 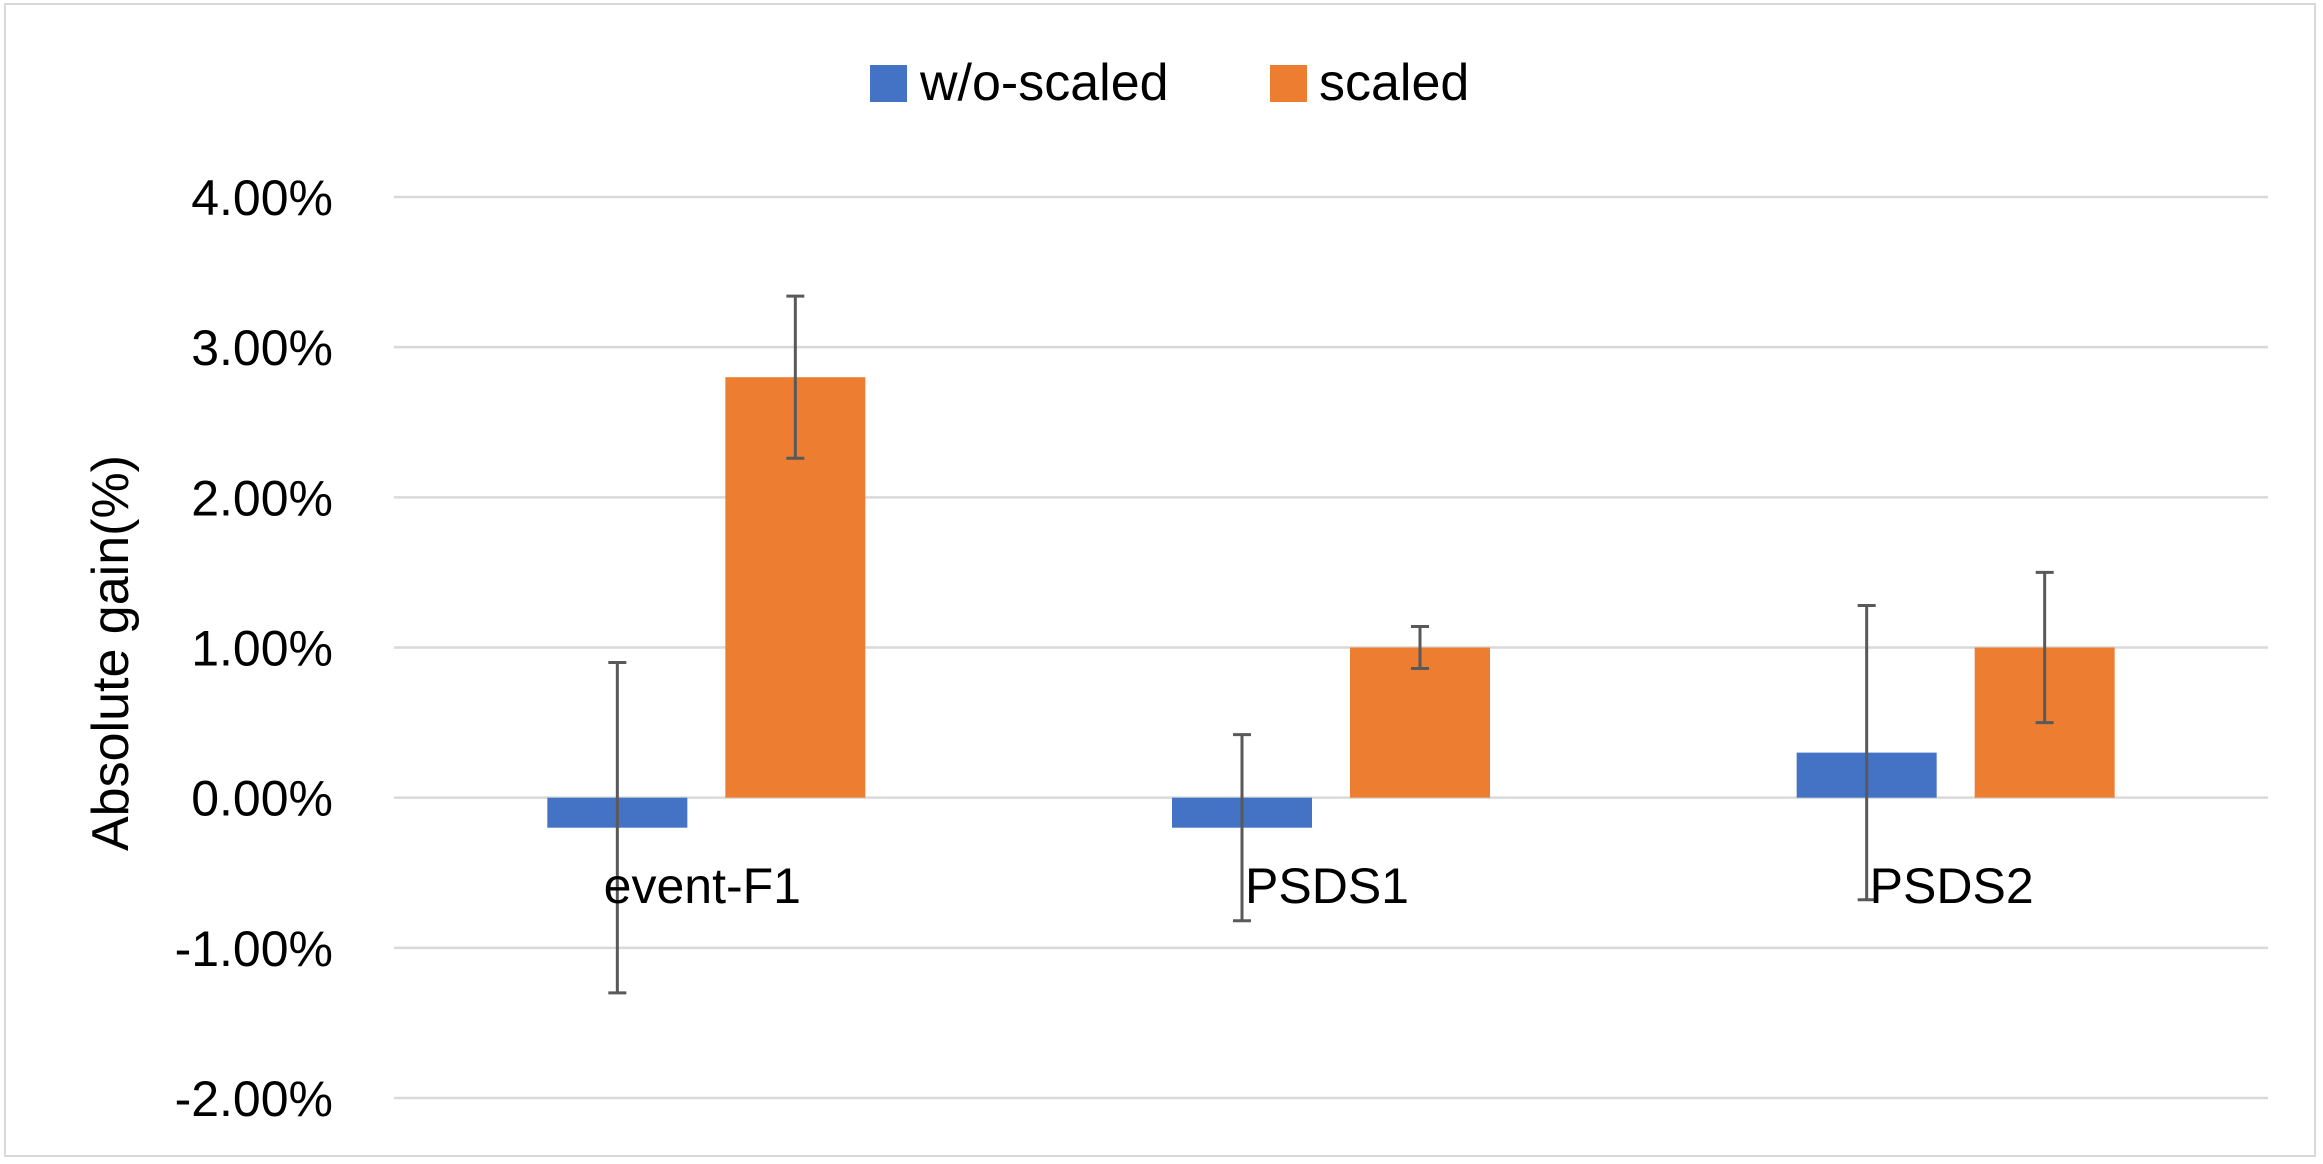 I want to click on y-tick-label: 2.00%, so click(x=262, y=498).